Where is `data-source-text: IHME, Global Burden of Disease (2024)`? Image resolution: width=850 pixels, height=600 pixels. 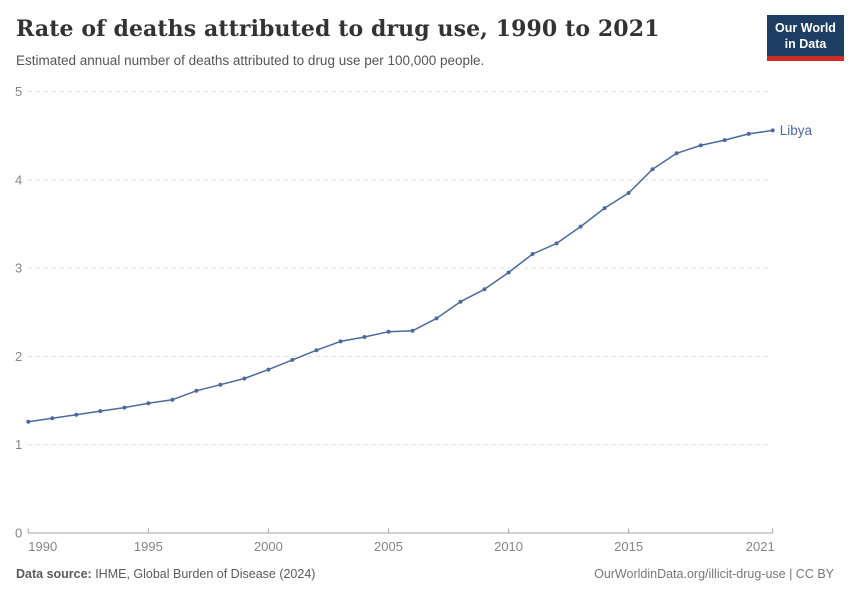
data-source-text: IHME, Global Burden of Disease (2024) is located at coordinates (203, 574).